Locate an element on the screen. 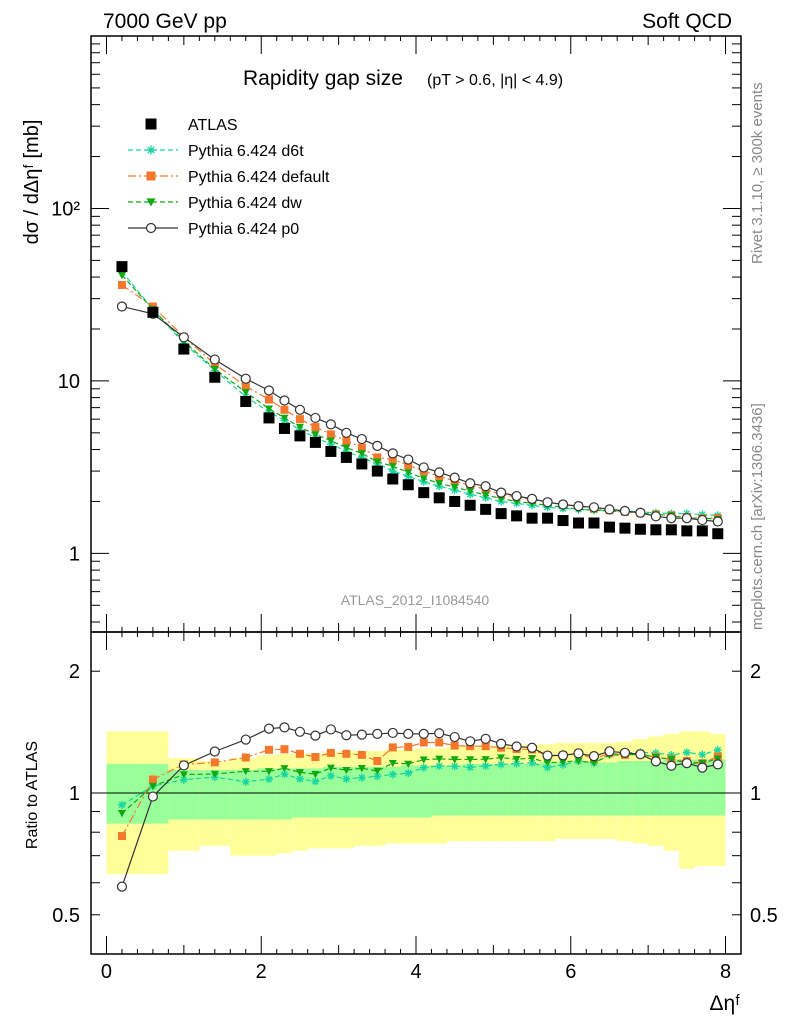 The image size is (786, 1024). ratio-tick-label: 0.5 is located at coordinates (66, 916).